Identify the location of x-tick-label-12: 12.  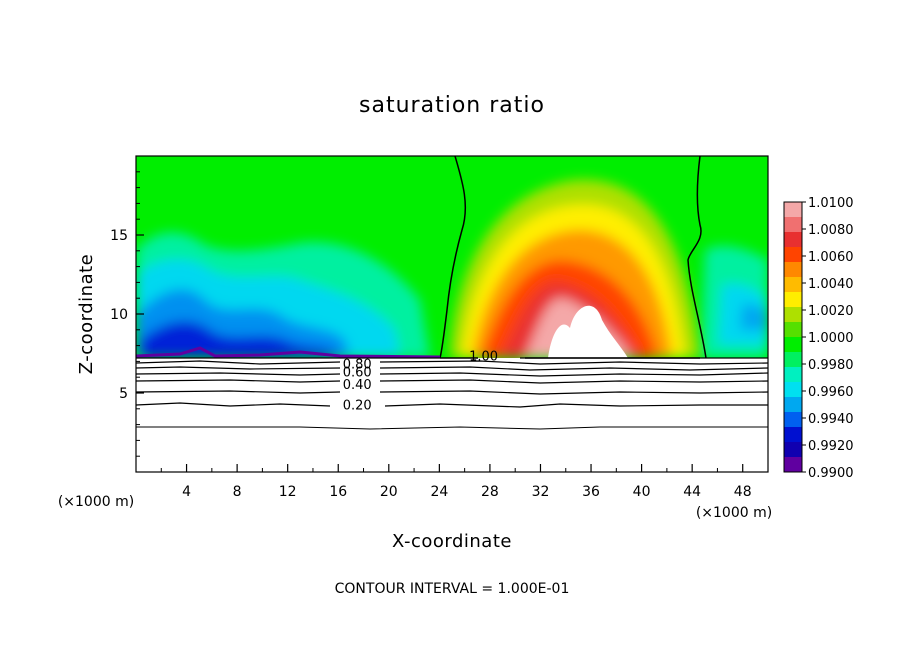
(288, 492).